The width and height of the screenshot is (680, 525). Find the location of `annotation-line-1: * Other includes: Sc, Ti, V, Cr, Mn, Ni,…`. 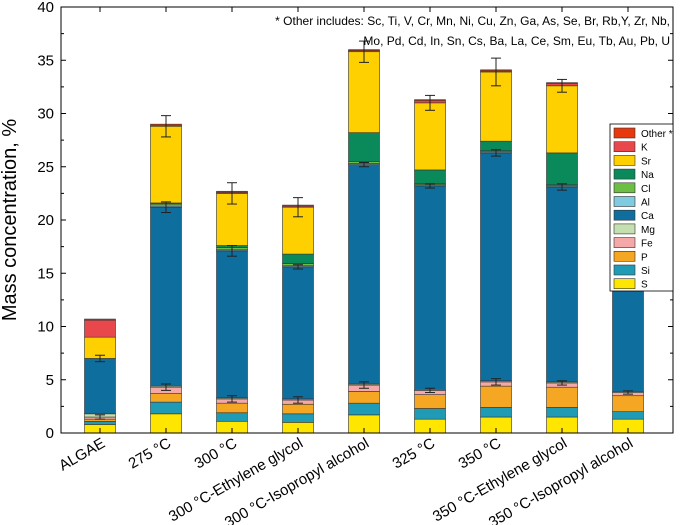

annotation-line-1: * Other includes: Sc, Ti, V, Cr, Mn, Ni,… is located at coordinates (472, 21).